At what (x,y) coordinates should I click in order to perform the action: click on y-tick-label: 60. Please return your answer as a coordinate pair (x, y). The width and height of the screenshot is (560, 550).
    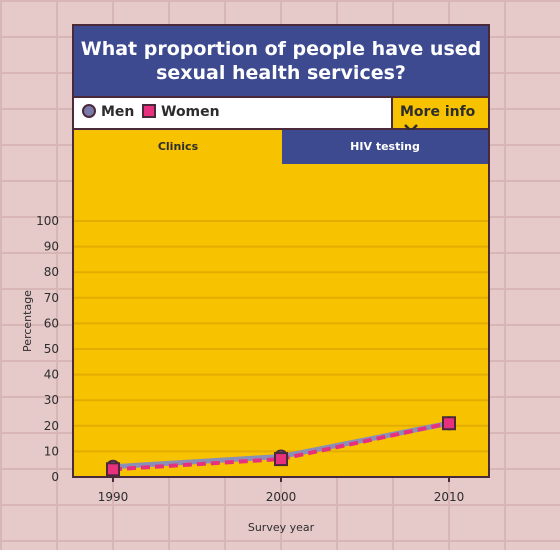
    Looking at the image, I should click on (51, 323).